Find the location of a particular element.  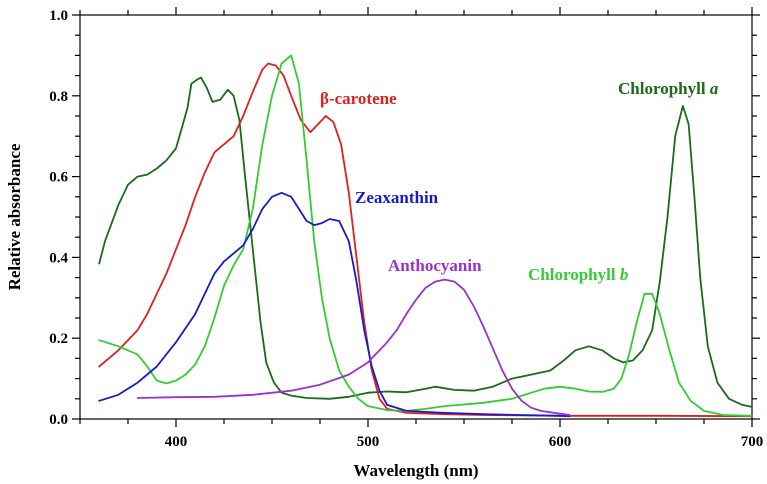

y-tick-label: 0.2 is located at coordinates (58, 339).